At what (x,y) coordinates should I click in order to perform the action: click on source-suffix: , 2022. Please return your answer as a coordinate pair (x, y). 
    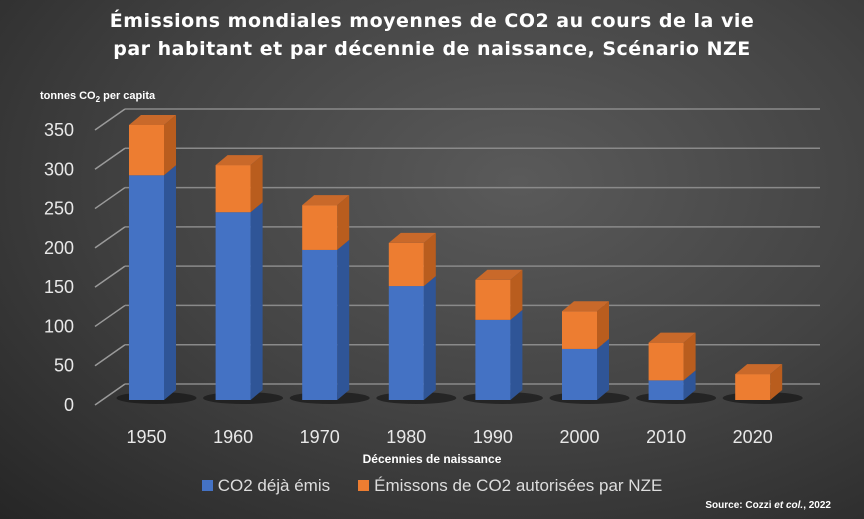
    Looking at the image, I should click on (817, 505).